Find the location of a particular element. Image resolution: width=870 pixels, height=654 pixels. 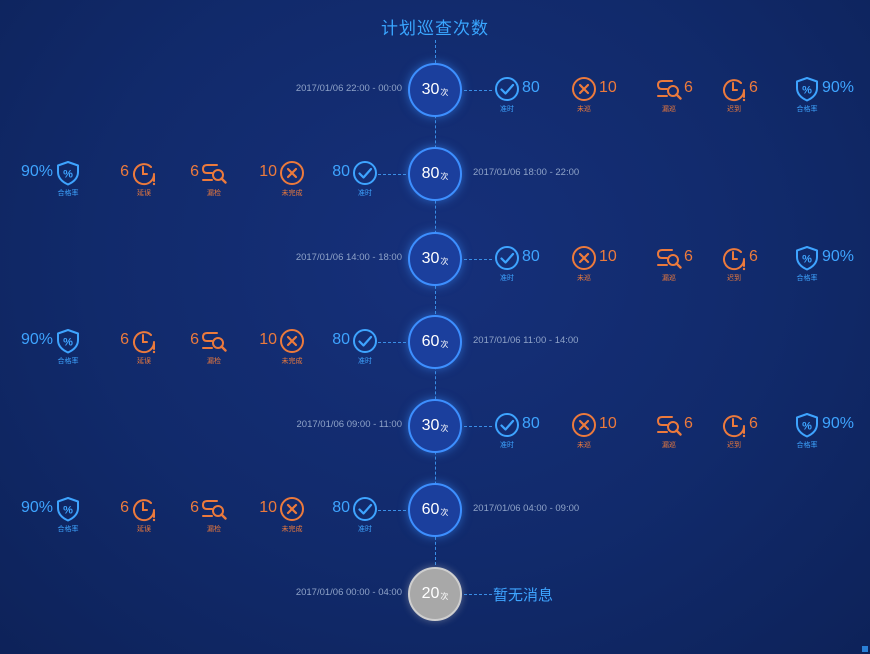

time-range: 2017/01/06 18:00 - 22:00 is located at coordinates (526, 172).